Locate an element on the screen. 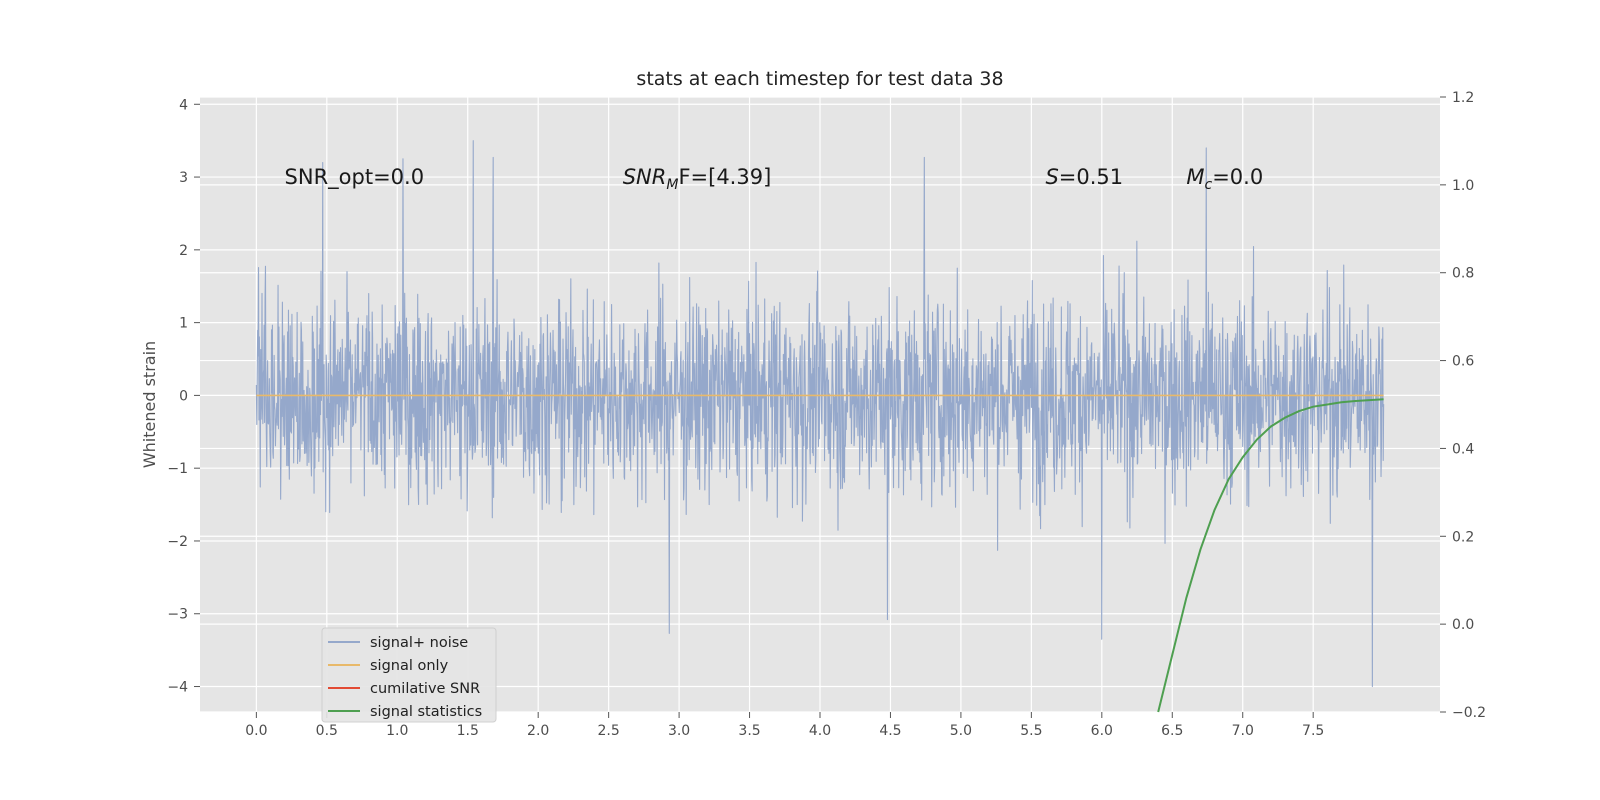 Image resolution: width=1600 pixels, height=800 pixels. x-tick-label: 3.5 is located at coordinates (749, 731).